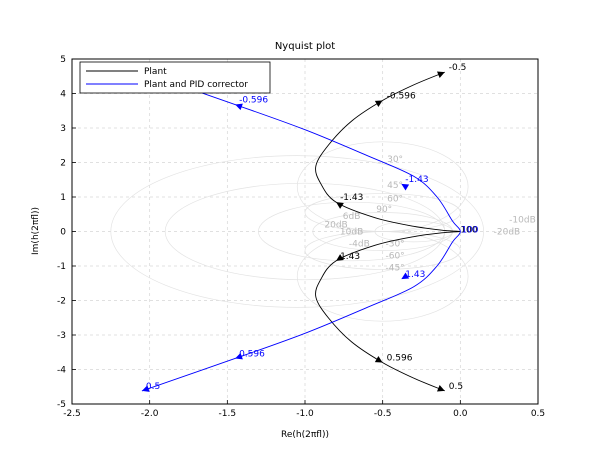 Image resolution: width=612 pixels, height=461 pixels. I want to click on x-tick-label: -2.5, so click(72, 414).